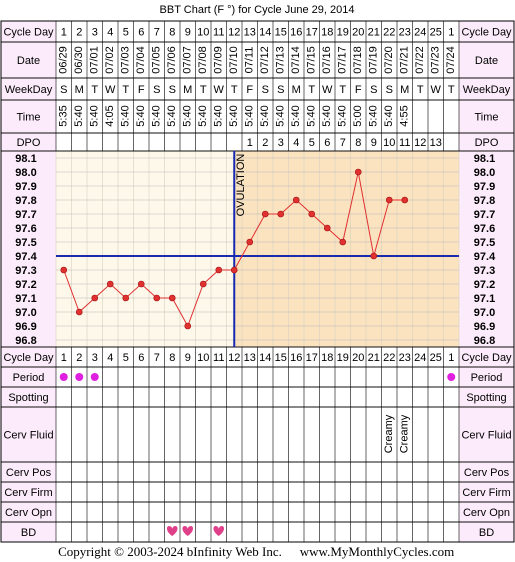 This screenshot has height=562, width=515. What do you see at coordinates (95, 358) in the screenshot?
I see `cycle-day: 3` at bounding box center [95, 358].